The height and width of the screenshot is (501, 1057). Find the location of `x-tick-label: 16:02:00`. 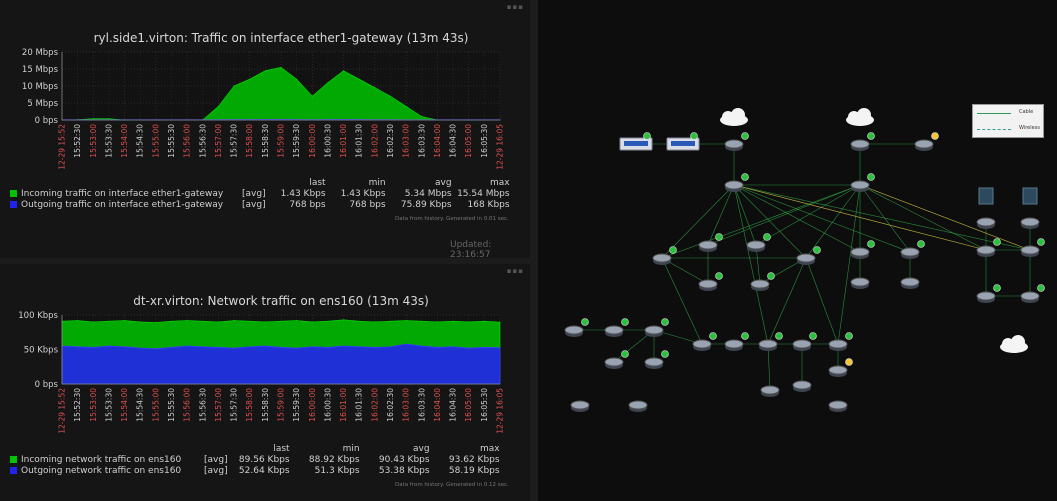

x-tick-label: 16:02:00 is located at coordinates (374, 141).